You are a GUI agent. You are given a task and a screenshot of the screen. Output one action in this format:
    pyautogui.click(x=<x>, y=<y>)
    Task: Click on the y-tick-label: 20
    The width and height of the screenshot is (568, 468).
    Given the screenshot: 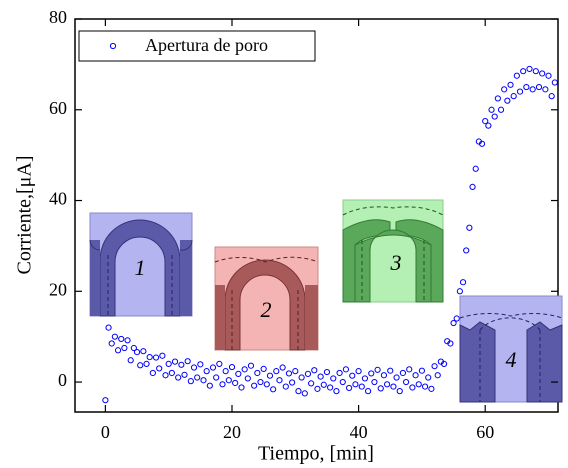 What is the action you would take?
    pyautogui.click(x=58, y=289)
    